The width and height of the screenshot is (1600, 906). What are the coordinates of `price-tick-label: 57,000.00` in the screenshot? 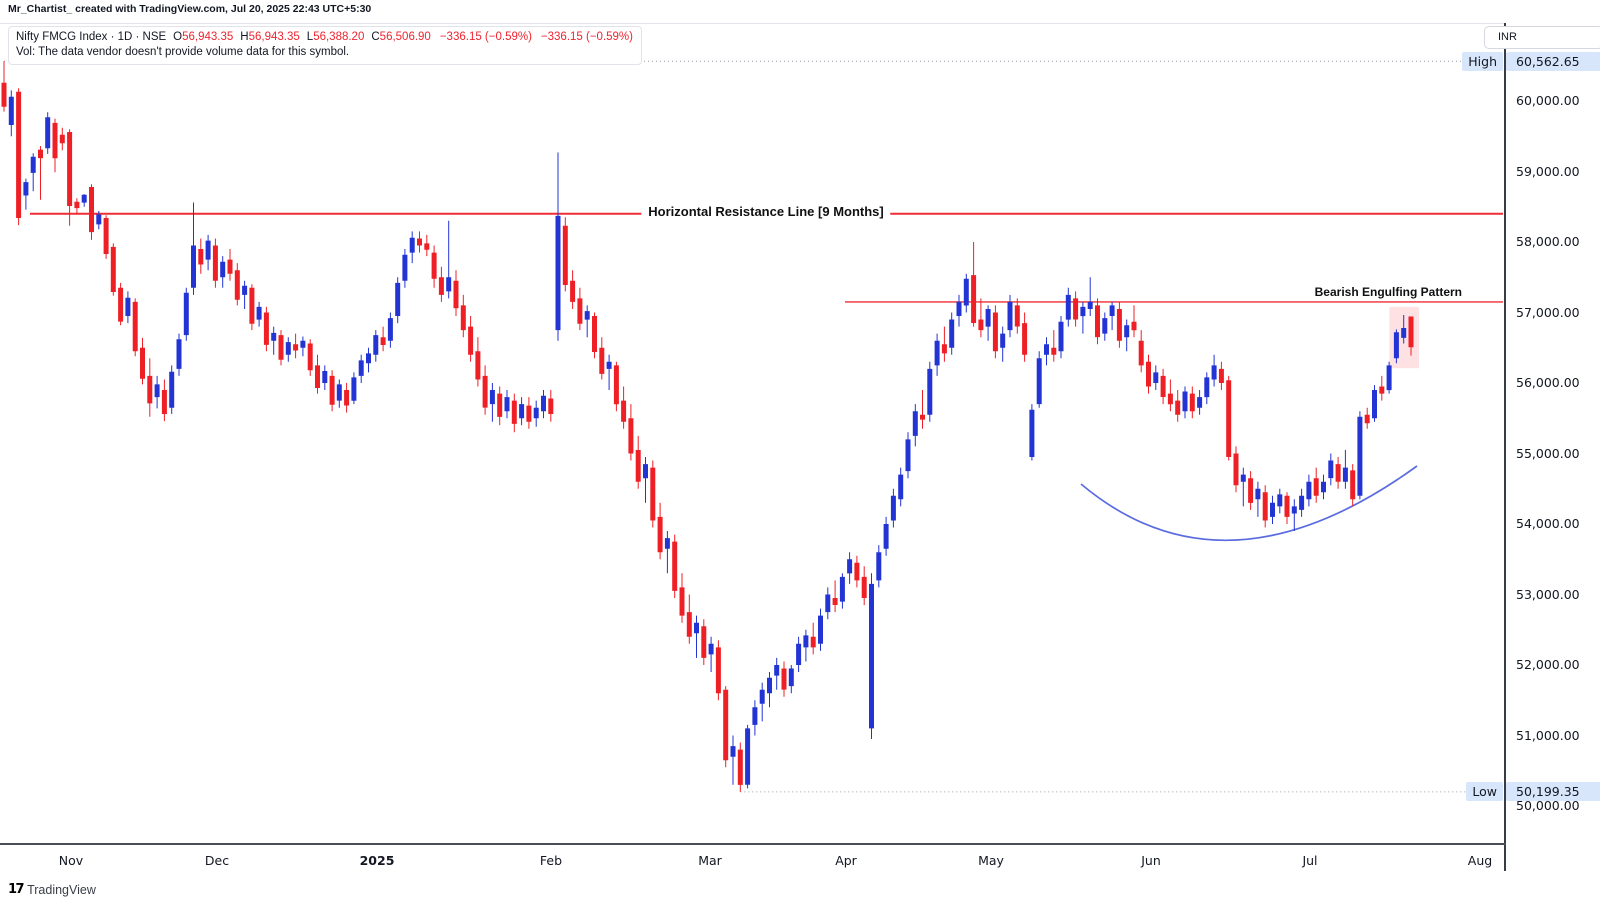 It's located at (1548, 312).